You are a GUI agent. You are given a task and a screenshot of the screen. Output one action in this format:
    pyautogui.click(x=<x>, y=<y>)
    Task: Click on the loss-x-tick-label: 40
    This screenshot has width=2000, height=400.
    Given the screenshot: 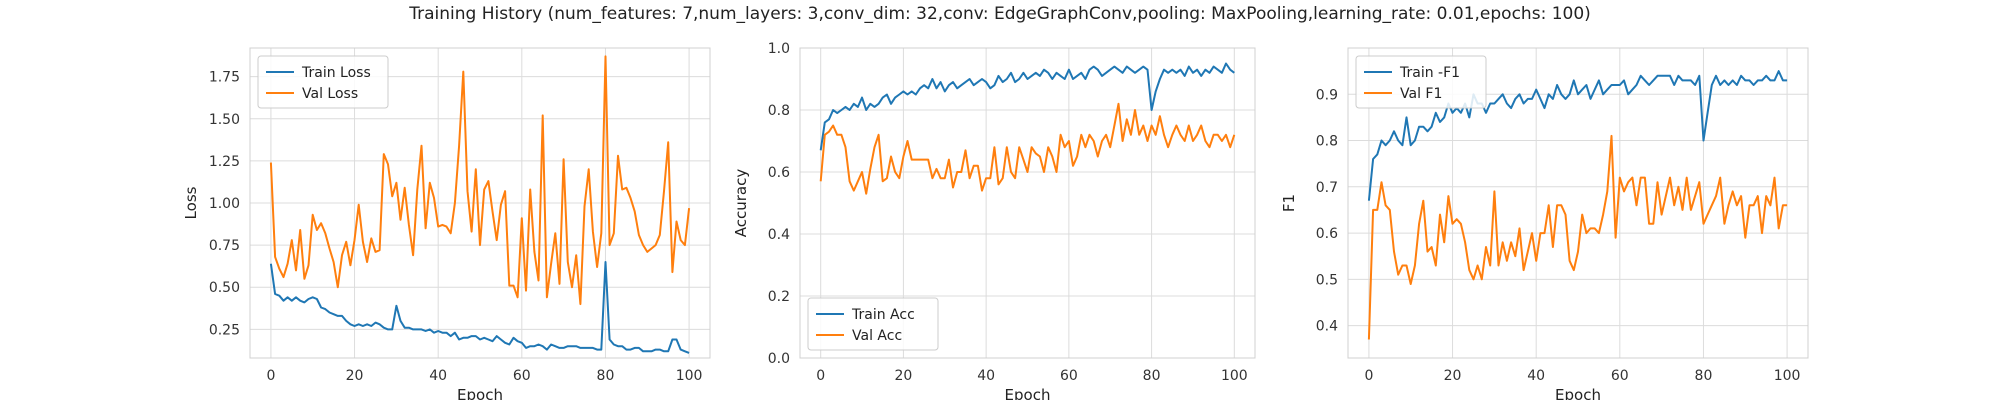 What is the action you would take?
    pyautogui.click(x=438, y=376)
    